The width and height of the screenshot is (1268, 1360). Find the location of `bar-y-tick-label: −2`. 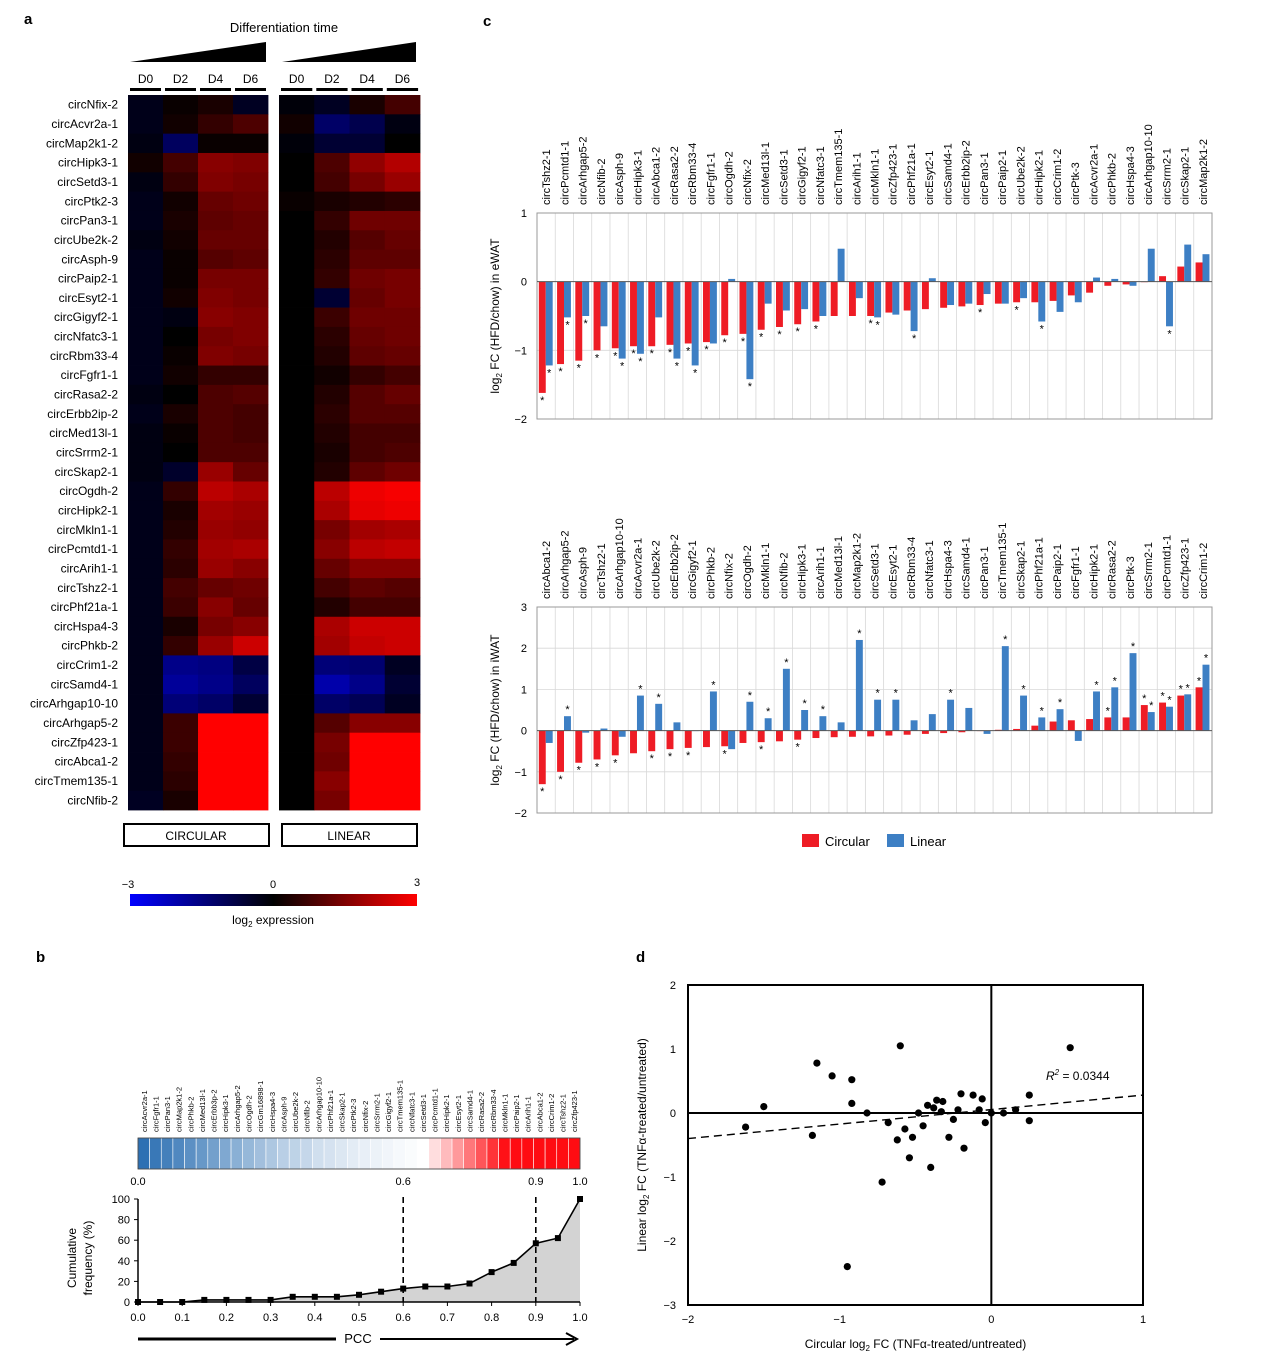

bar-y-tick-label: −2 is located at coordinates (520, 420).